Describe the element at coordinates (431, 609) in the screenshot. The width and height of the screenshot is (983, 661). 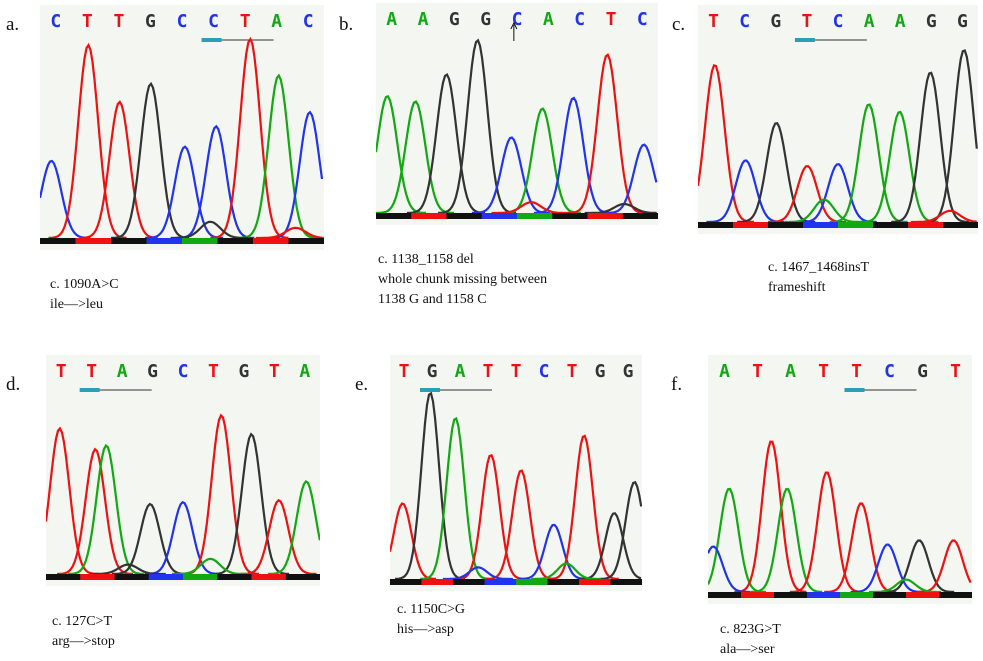
I see `caption-e-line-1: c. 1150C>G` at that location.